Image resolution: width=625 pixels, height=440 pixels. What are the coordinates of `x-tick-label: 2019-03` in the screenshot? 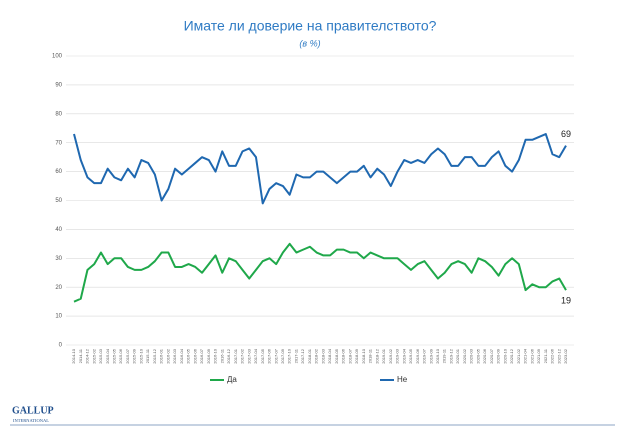 It's located at (397, 355).